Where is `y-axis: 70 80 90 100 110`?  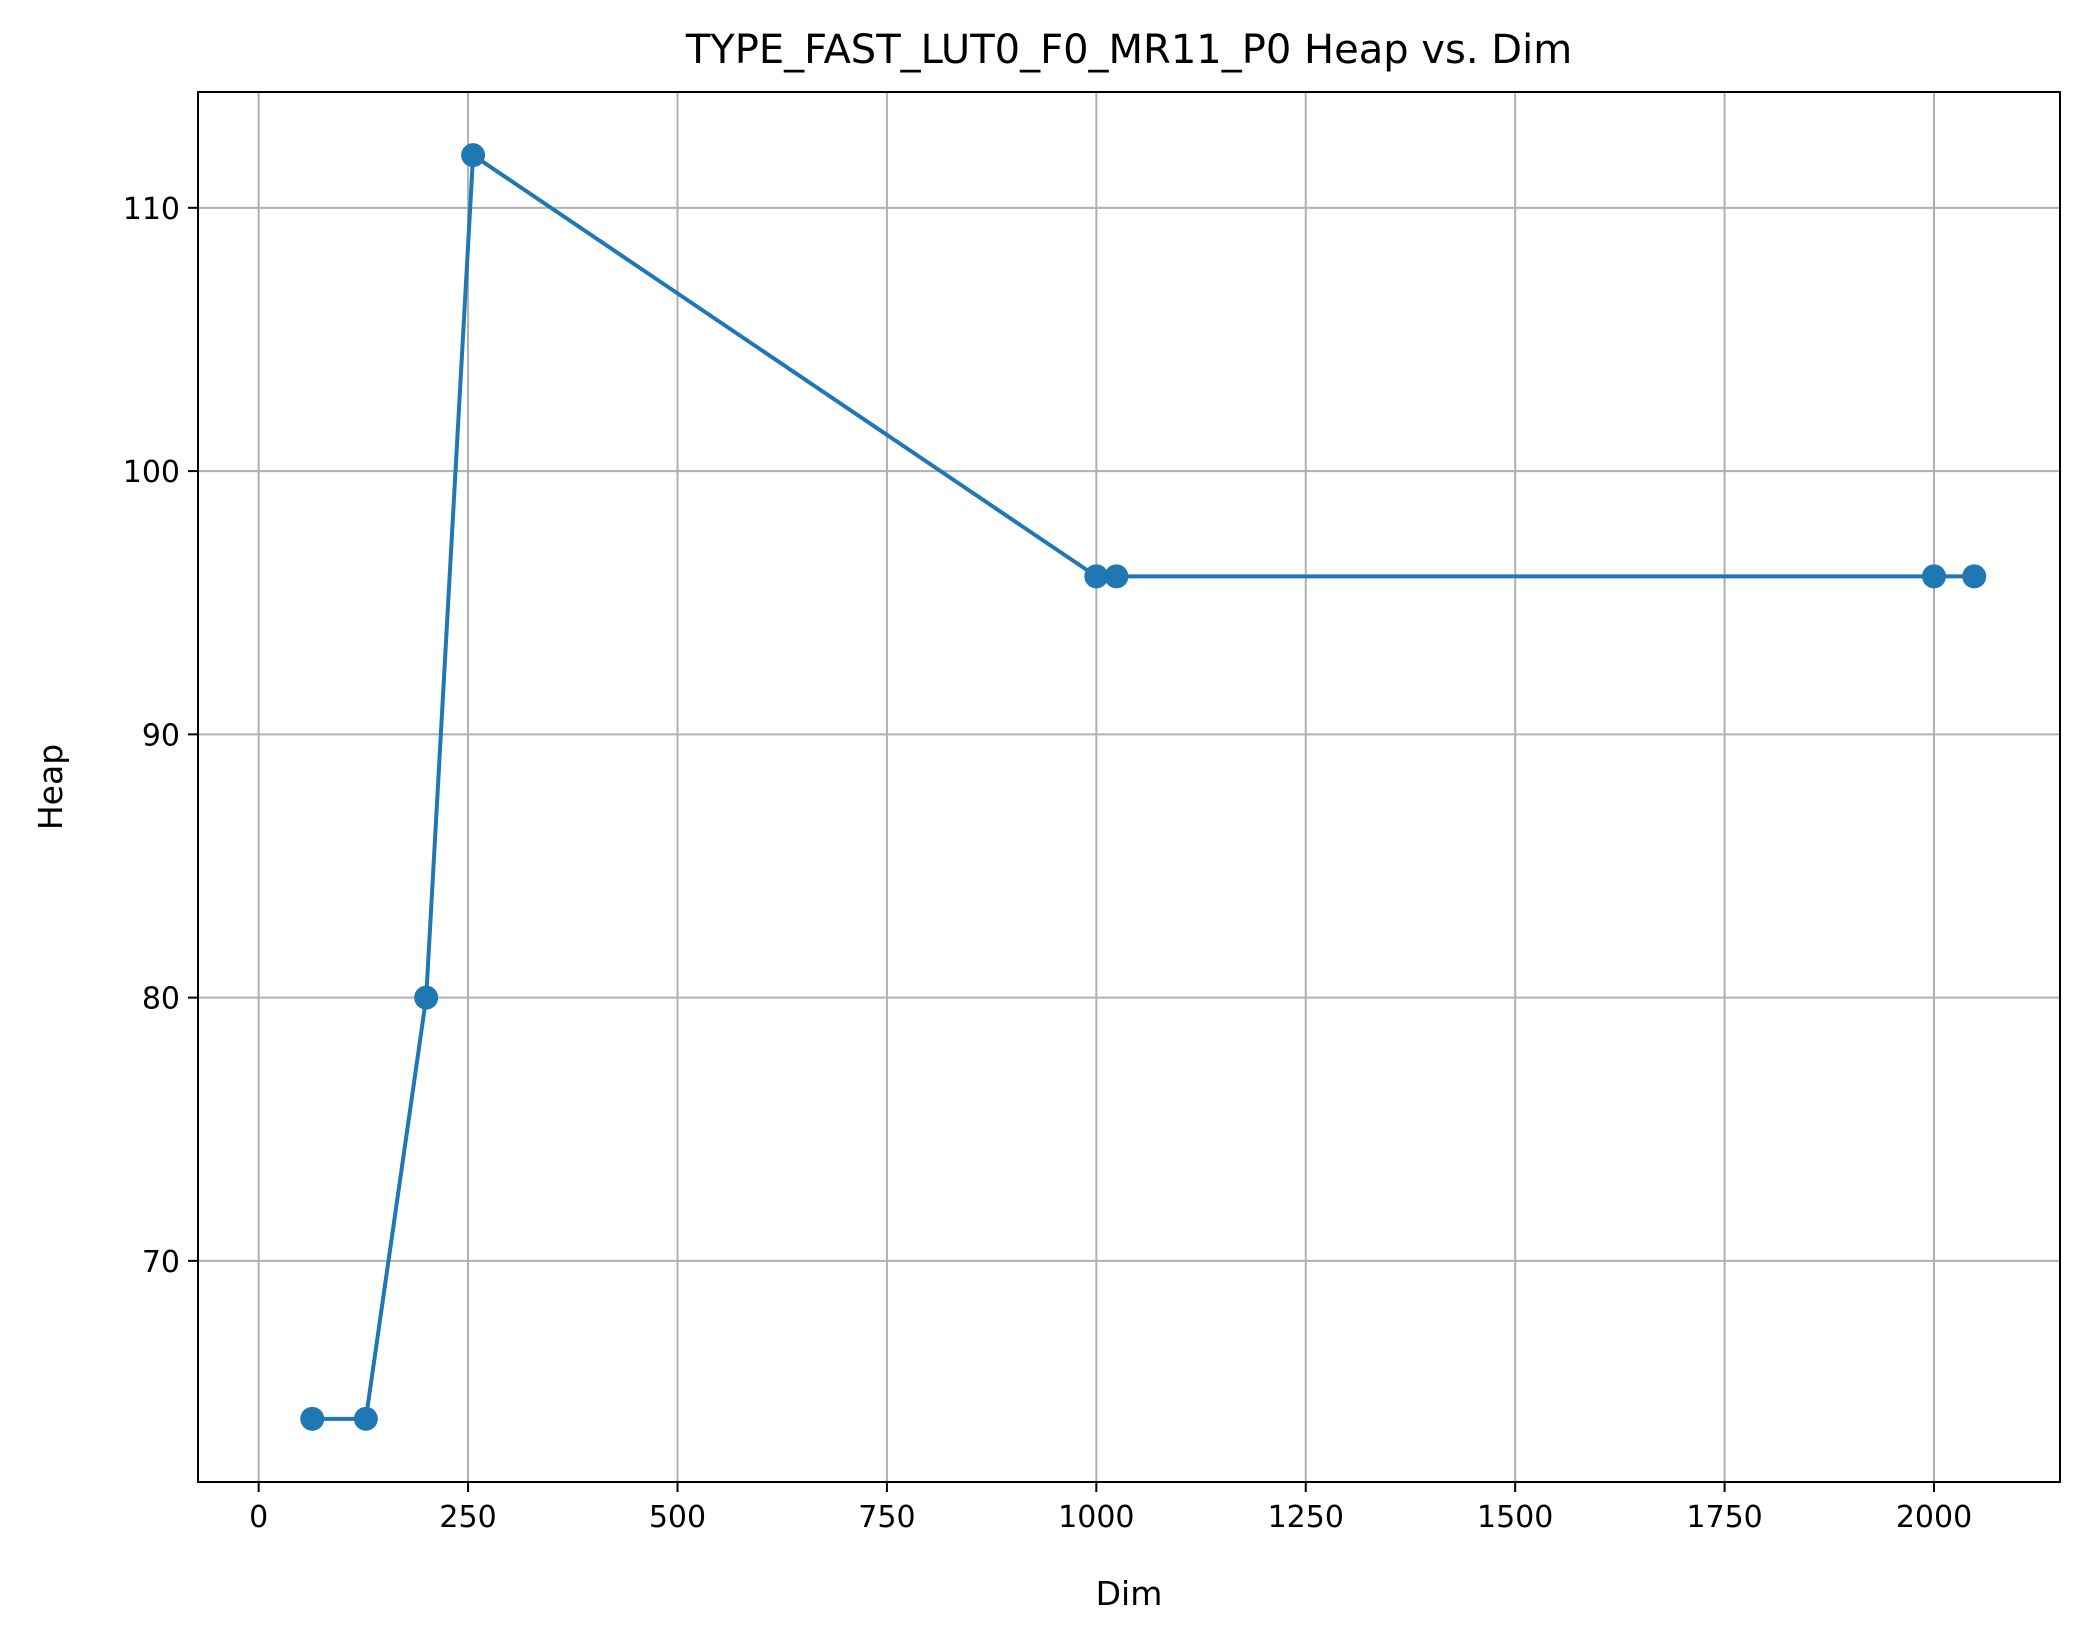
y-axis: 70 80 90 100 110 is located at coordinates (160, 736).